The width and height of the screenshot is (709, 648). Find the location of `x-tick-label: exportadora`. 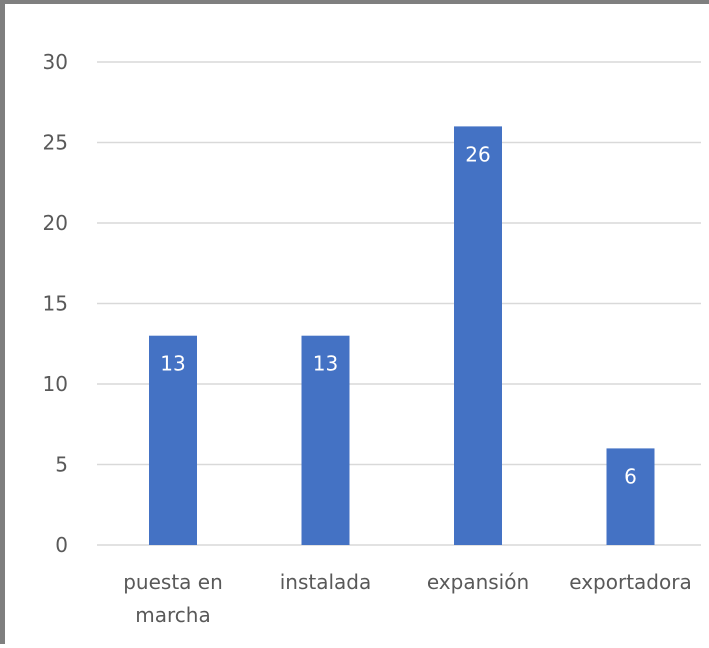

x-tick-label: exportadora is located at coordinates (630, 582).